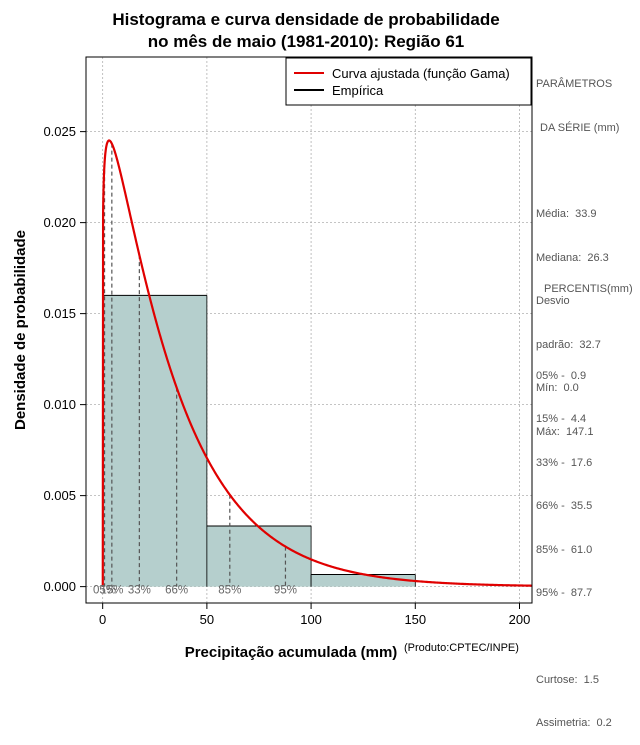 The image size is (640, 745). I want to click on stat-max: Máx: 147.1, so click(565, 431).